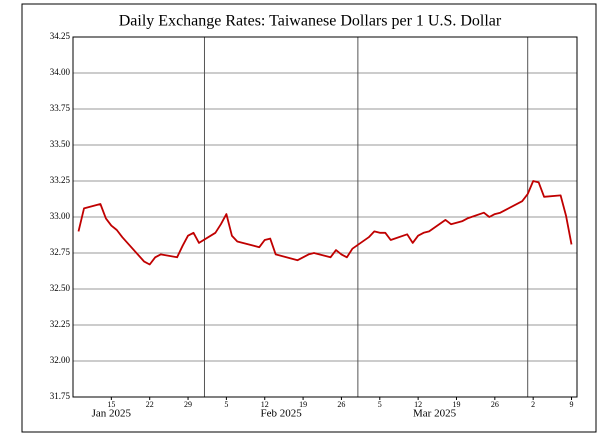  What do you see at coordinates (60, 288) in the screenshot?
I see `y-tick-label: 32.50` at bounding box center [60, 288].